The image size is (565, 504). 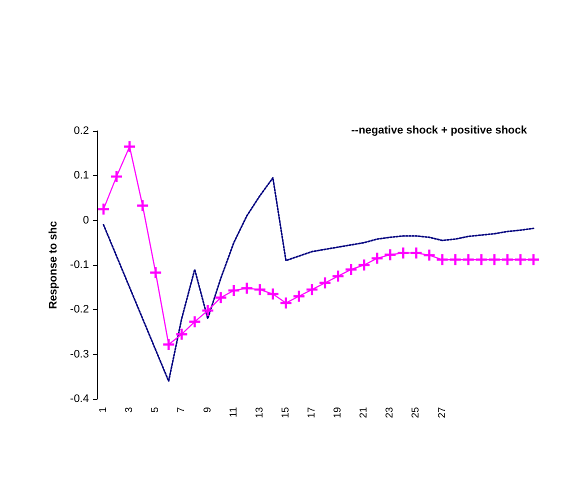 What do you see at coordinates (208, 409) in the screenshot?
I see `x-tick-label: 9` at bounding box center [208, 409].